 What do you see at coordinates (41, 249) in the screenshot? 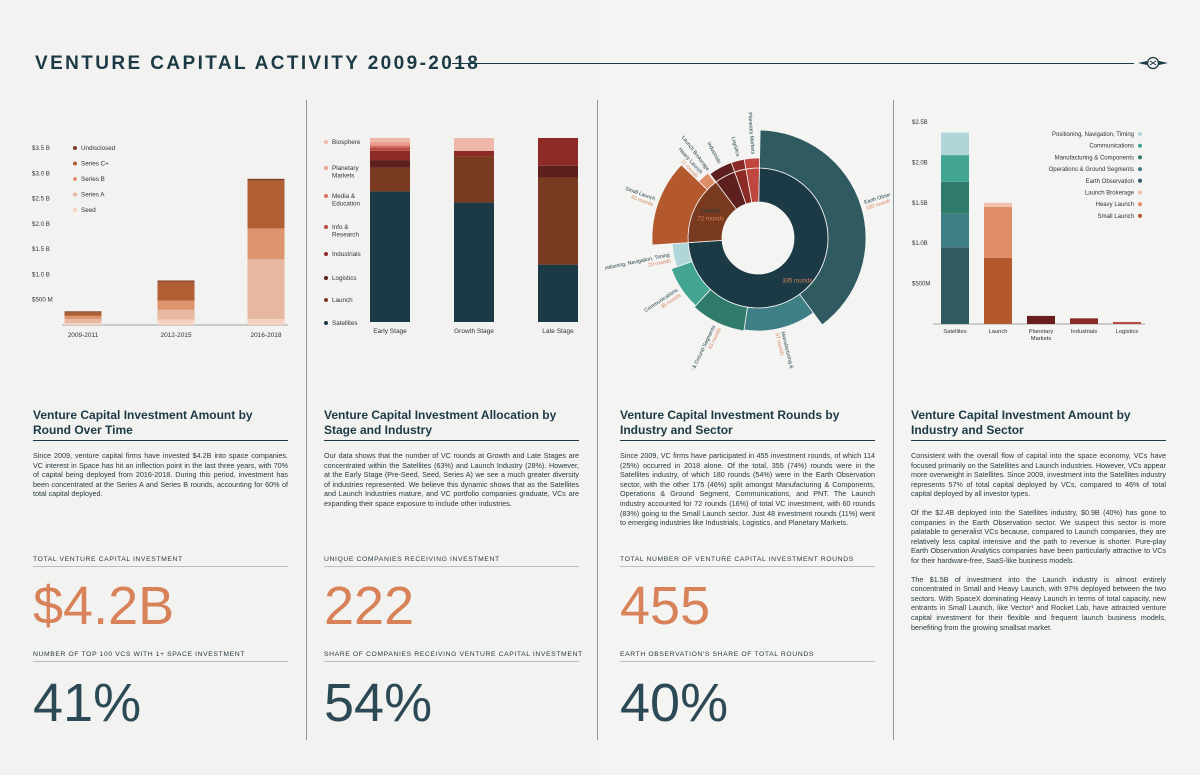
I see `y-tick-label: $1.5 B` at bounding box center [41, 249].